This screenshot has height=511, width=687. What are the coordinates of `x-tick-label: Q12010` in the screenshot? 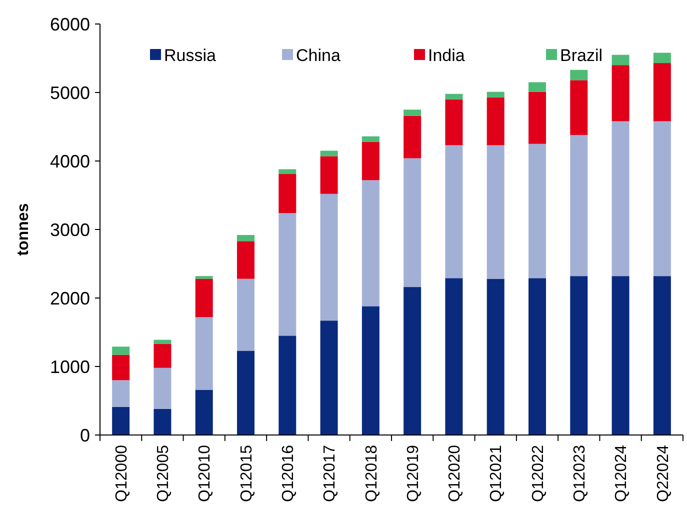 It's located at (205, 473).